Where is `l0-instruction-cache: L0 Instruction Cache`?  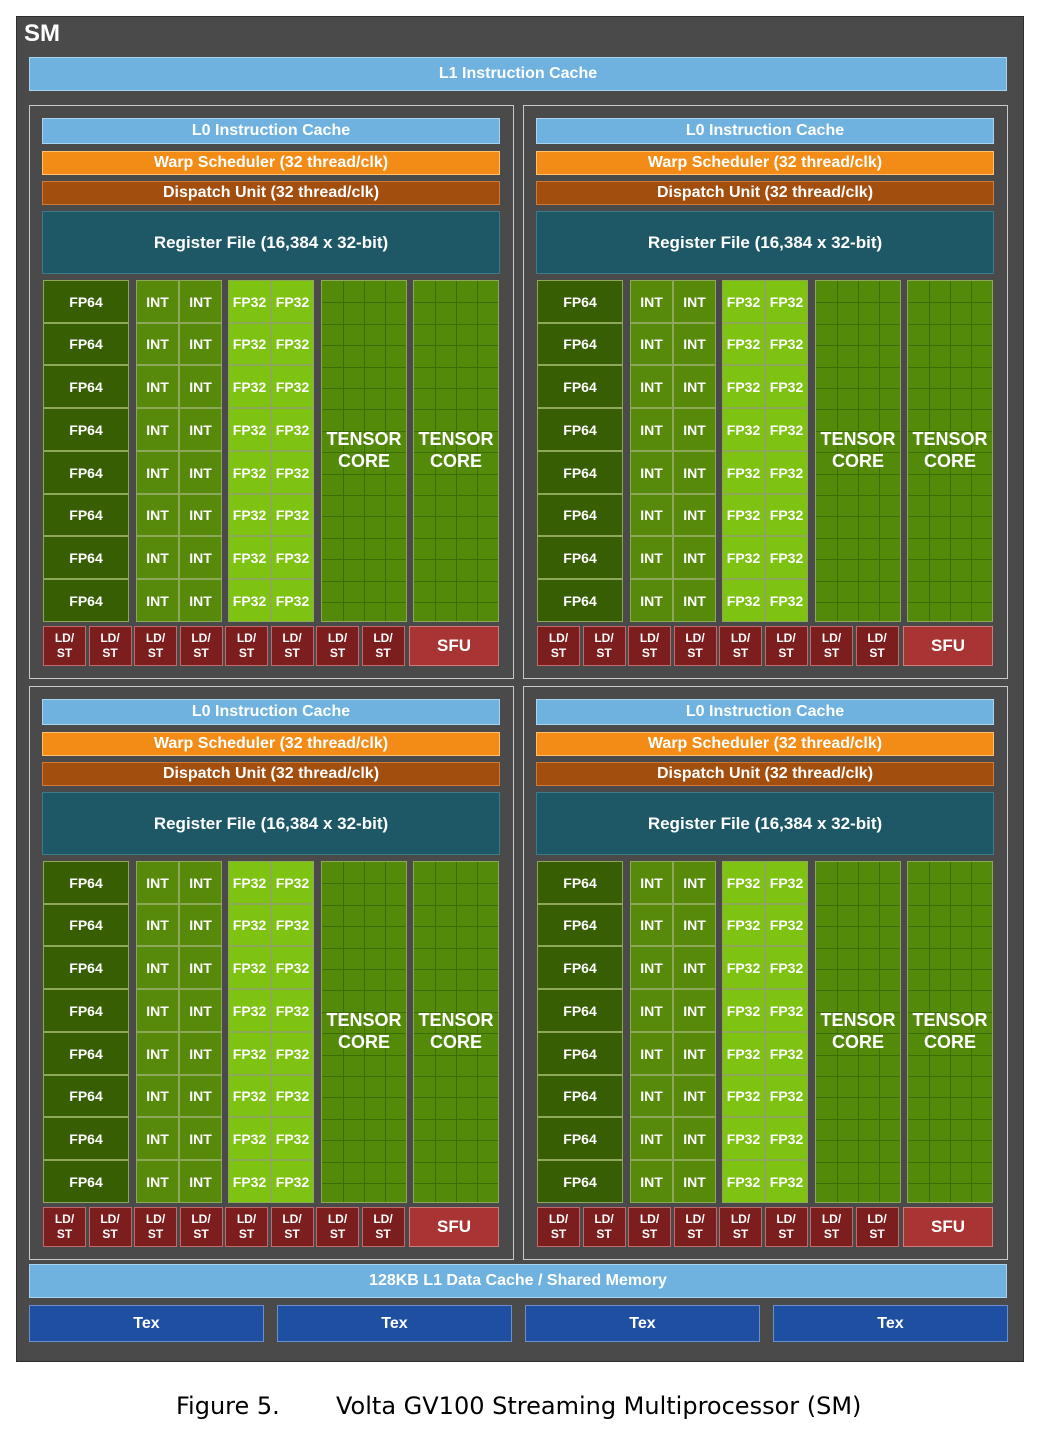 l0-instruction-cache: L0 Instruction Cache is located at coordinates (765, 131).